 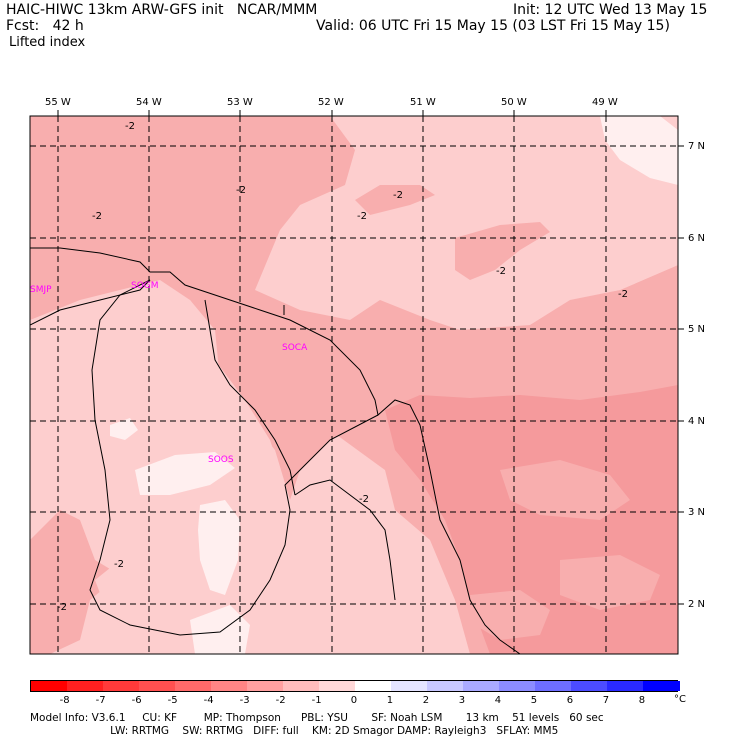 What do you see at coordinates (244, 700) in the screenshot?
I see `colorbar-tick-label: -3` at bounding box center [244, 700].